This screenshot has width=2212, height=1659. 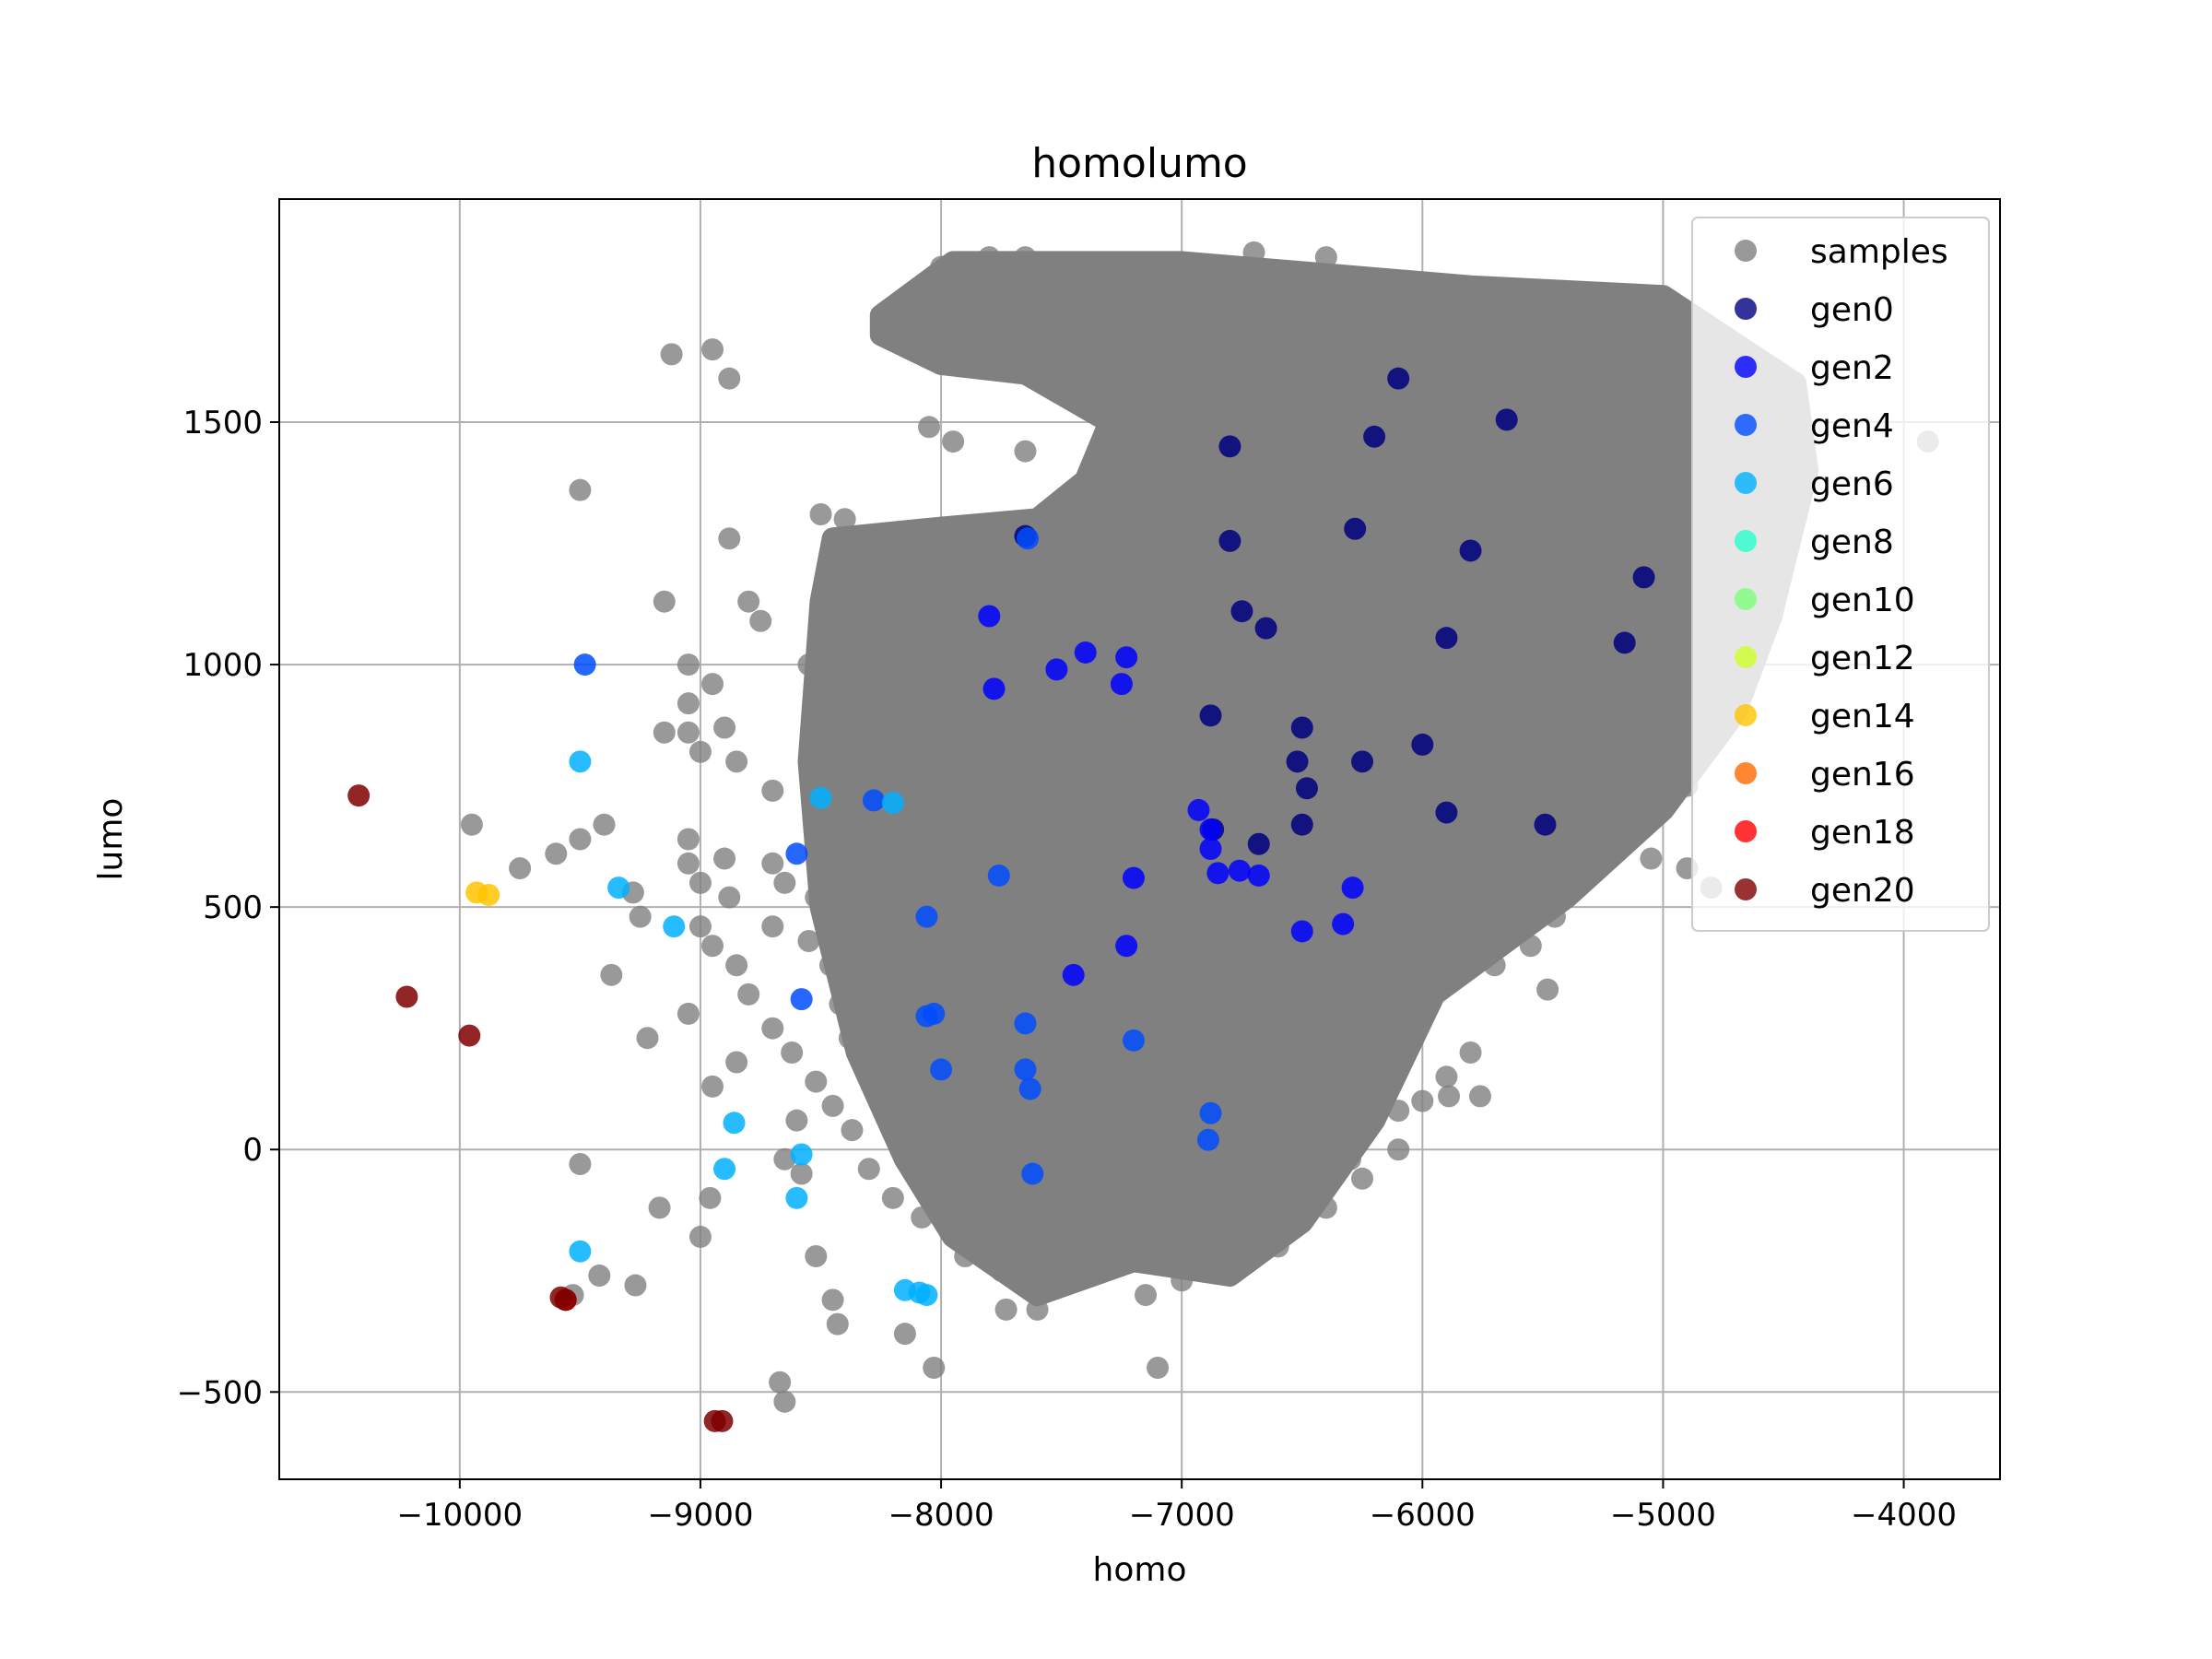 What do you see at coordinates (252, 1150) in the screenshot?
I see `y-tick-label: 0` at bounding box center [252, 1150].